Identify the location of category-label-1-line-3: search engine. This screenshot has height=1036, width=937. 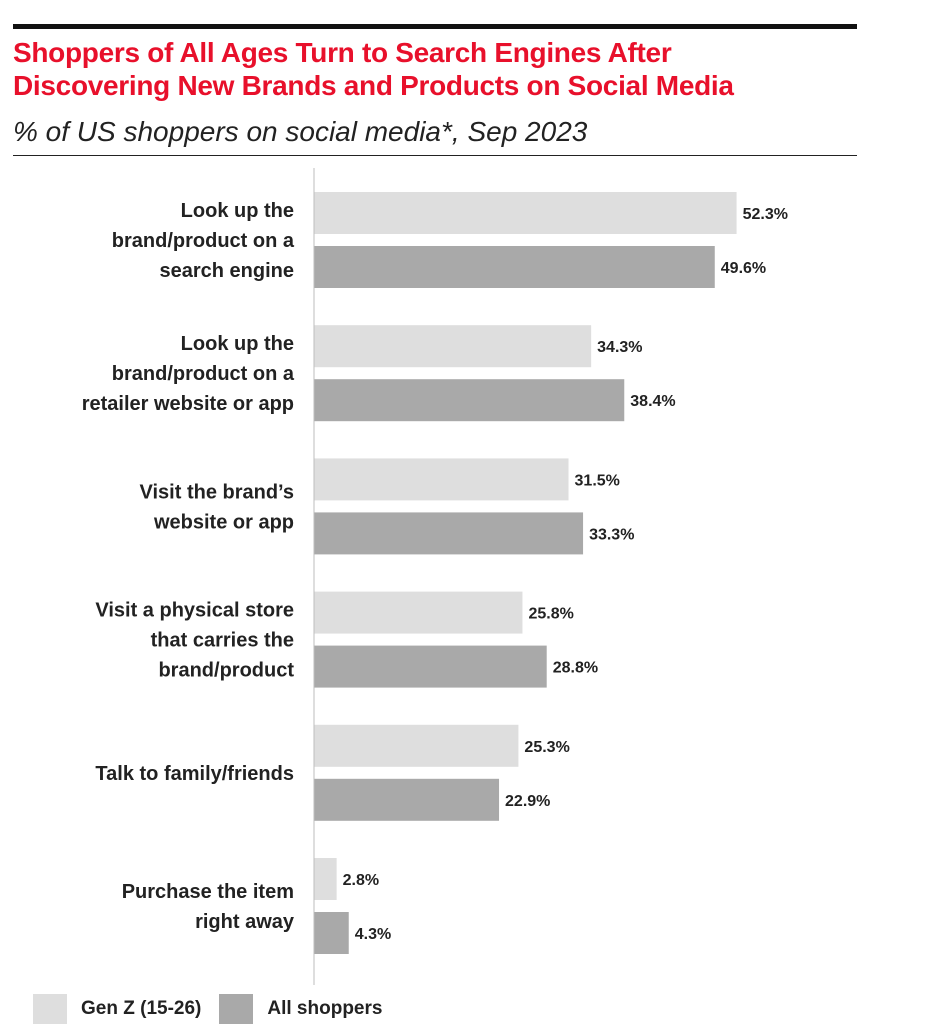
(226, 271).